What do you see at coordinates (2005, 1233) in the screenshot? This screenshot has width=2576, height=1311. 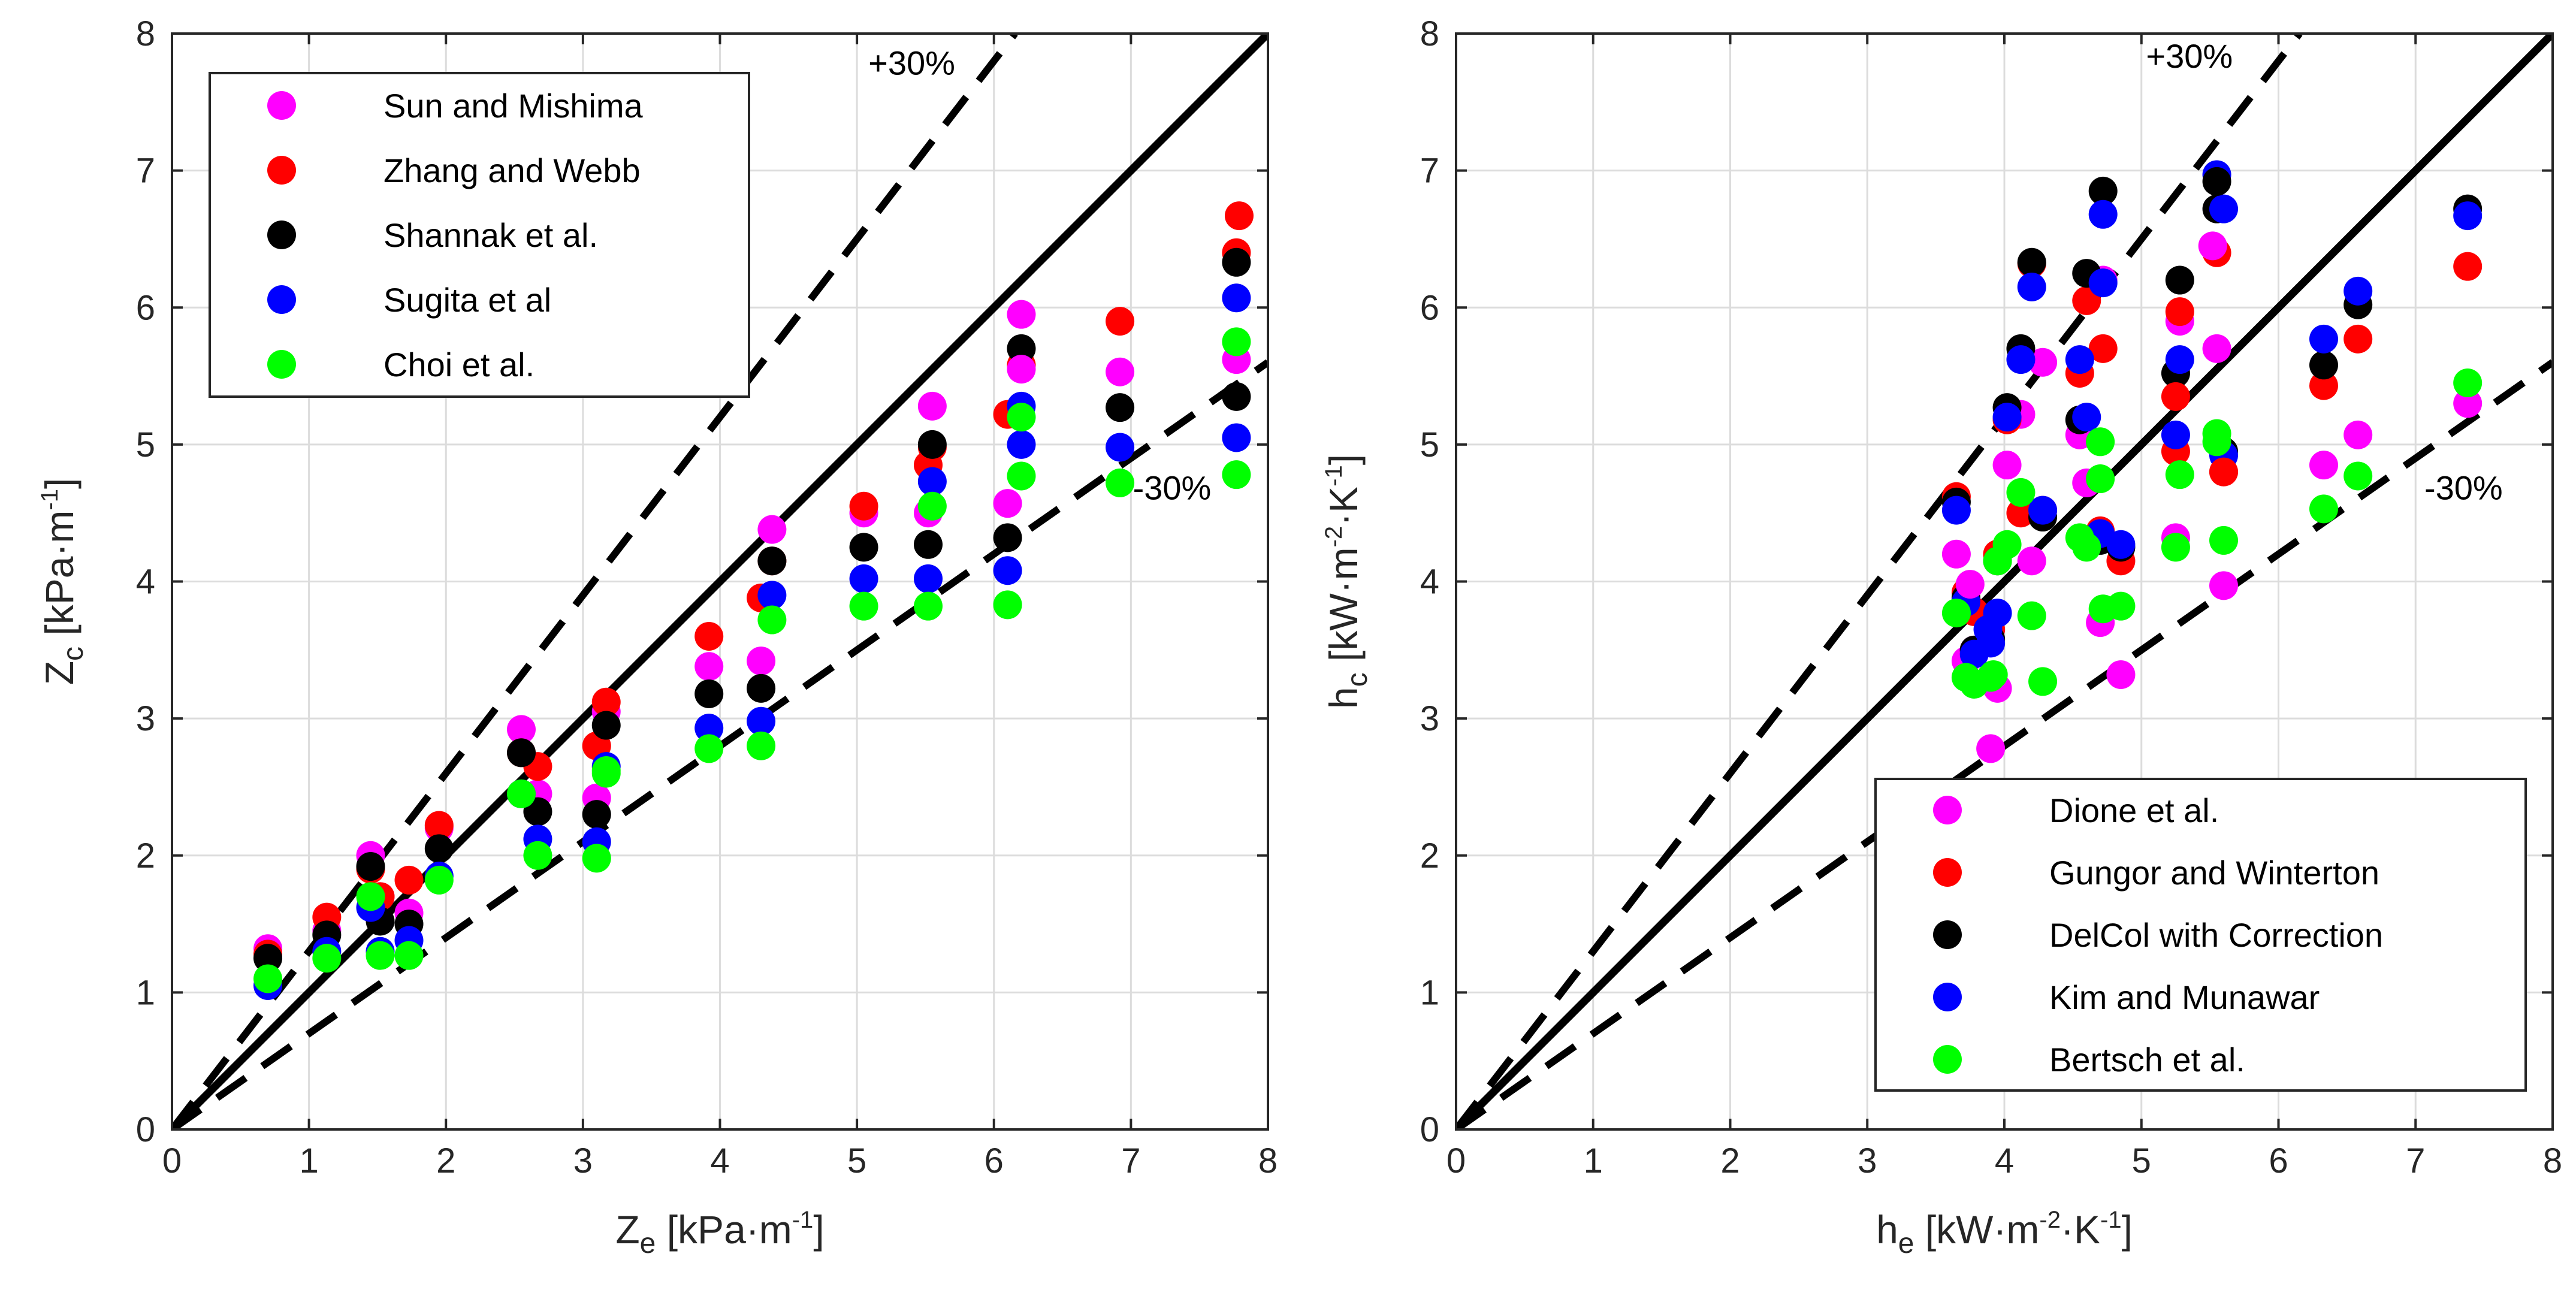 I see `x-axis-title: he [kW·m-2·K-1]` at bounding box center [2005, 1233].